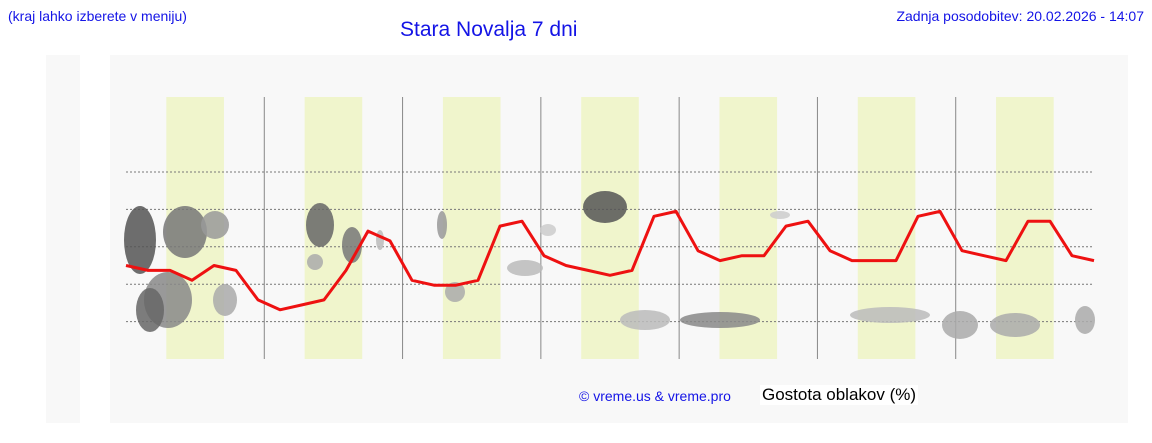 The image size is (1152, 443). Describe the element at coordinates (97, 16) in the screenshot. I see `location-hint: (kraj lahko izberete v meniju)` at that location.